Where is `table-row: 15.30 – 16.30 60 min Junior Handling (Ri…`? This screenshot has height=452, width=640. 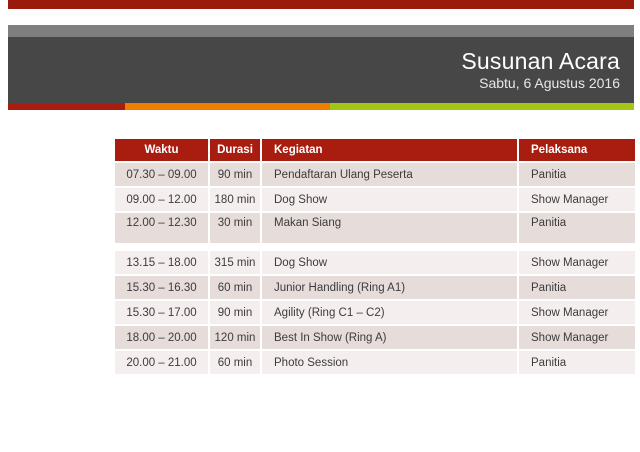 table-row: 15.30 – 16.30 60 min Junior Handling (Ri… is located at coordinates (375, 287).